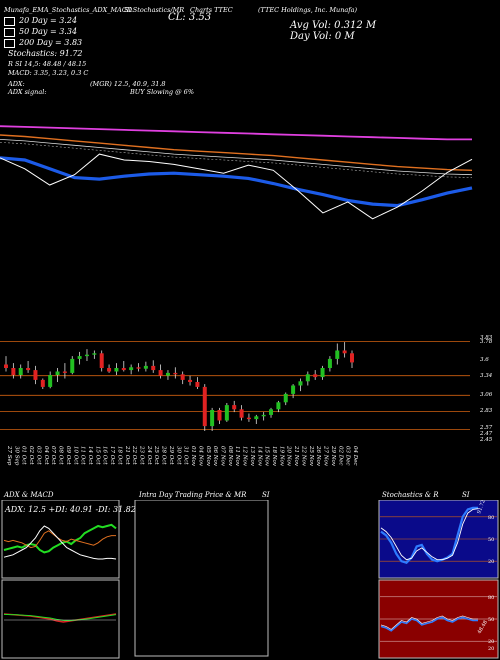  I want to click on intraday-panel-title: Intra Day Trading Price & MR, so click(193, 495).